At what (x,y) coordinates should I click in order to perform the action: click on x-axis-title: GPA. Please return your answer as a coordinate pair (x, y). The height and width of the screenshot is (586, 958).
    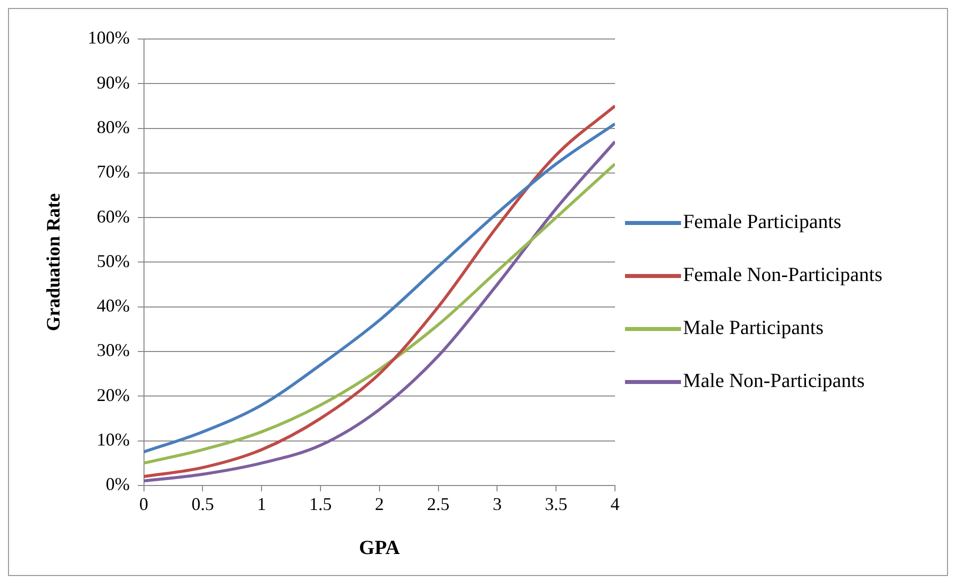
    Looking at the image, I should click on (379, 548).